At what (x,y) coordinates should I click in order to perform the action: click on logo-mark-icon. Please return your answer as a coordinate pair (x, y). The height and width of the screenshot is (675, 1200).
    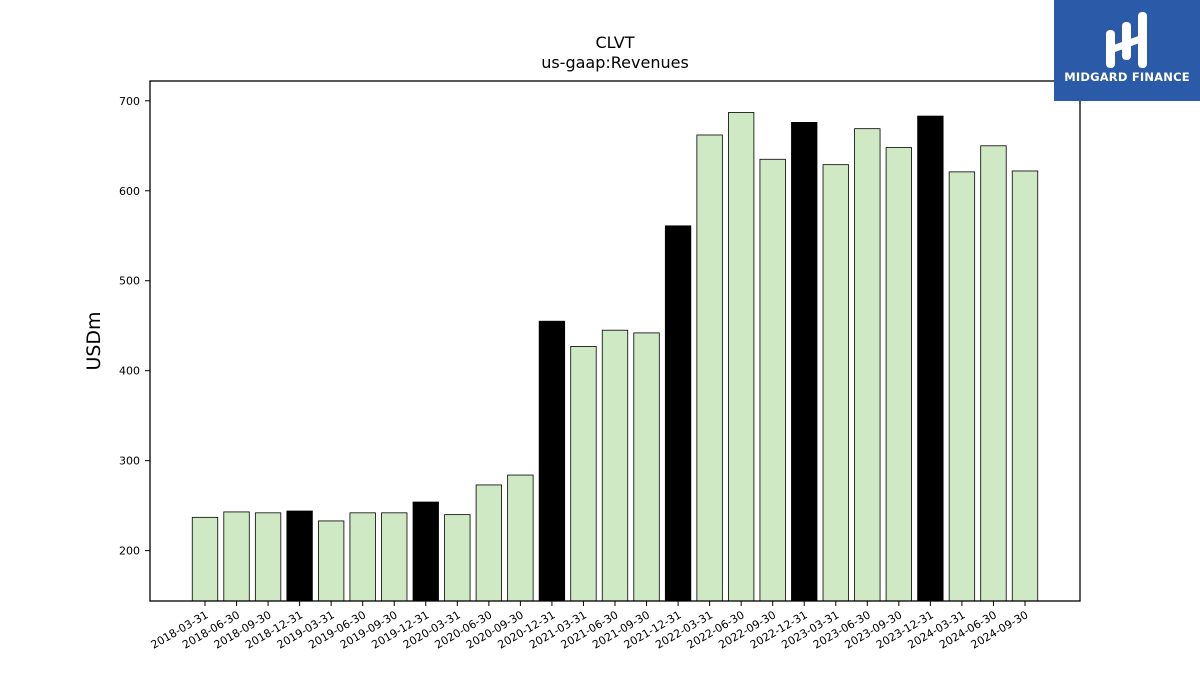
    Looking at the image, I should click on (1126, 40).